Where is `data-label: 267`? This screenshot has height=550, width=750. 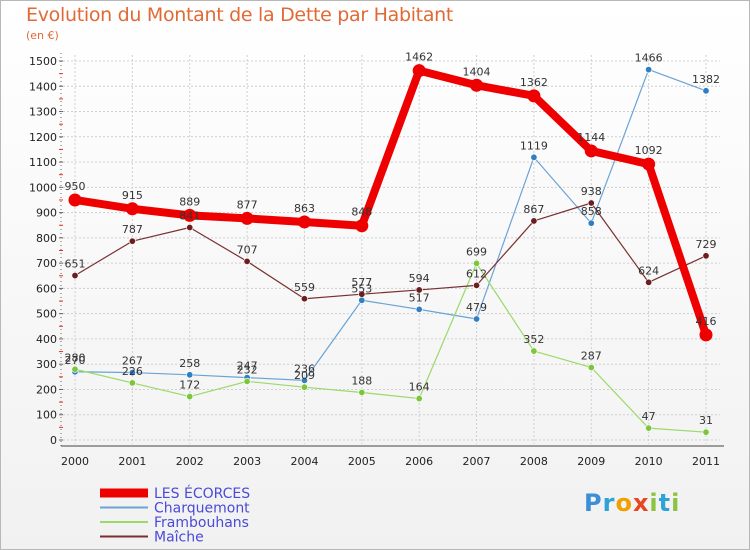 data-label: 267 is located at coordinates (132, 361).